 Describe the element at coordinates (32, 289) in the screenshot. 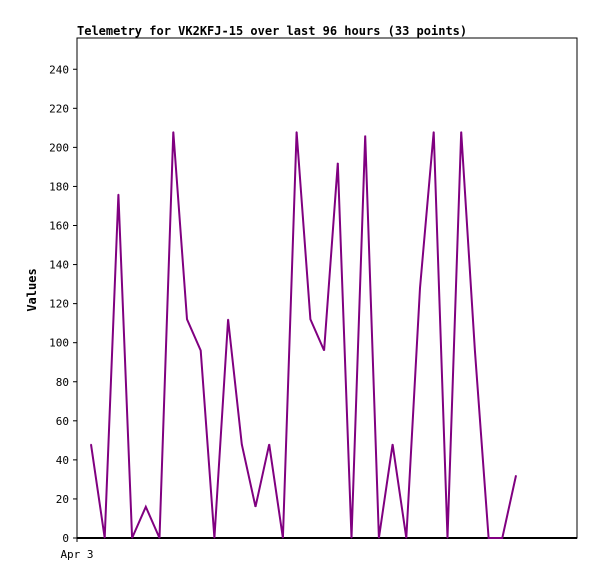

I see `y-axis-label: Values` at that location.